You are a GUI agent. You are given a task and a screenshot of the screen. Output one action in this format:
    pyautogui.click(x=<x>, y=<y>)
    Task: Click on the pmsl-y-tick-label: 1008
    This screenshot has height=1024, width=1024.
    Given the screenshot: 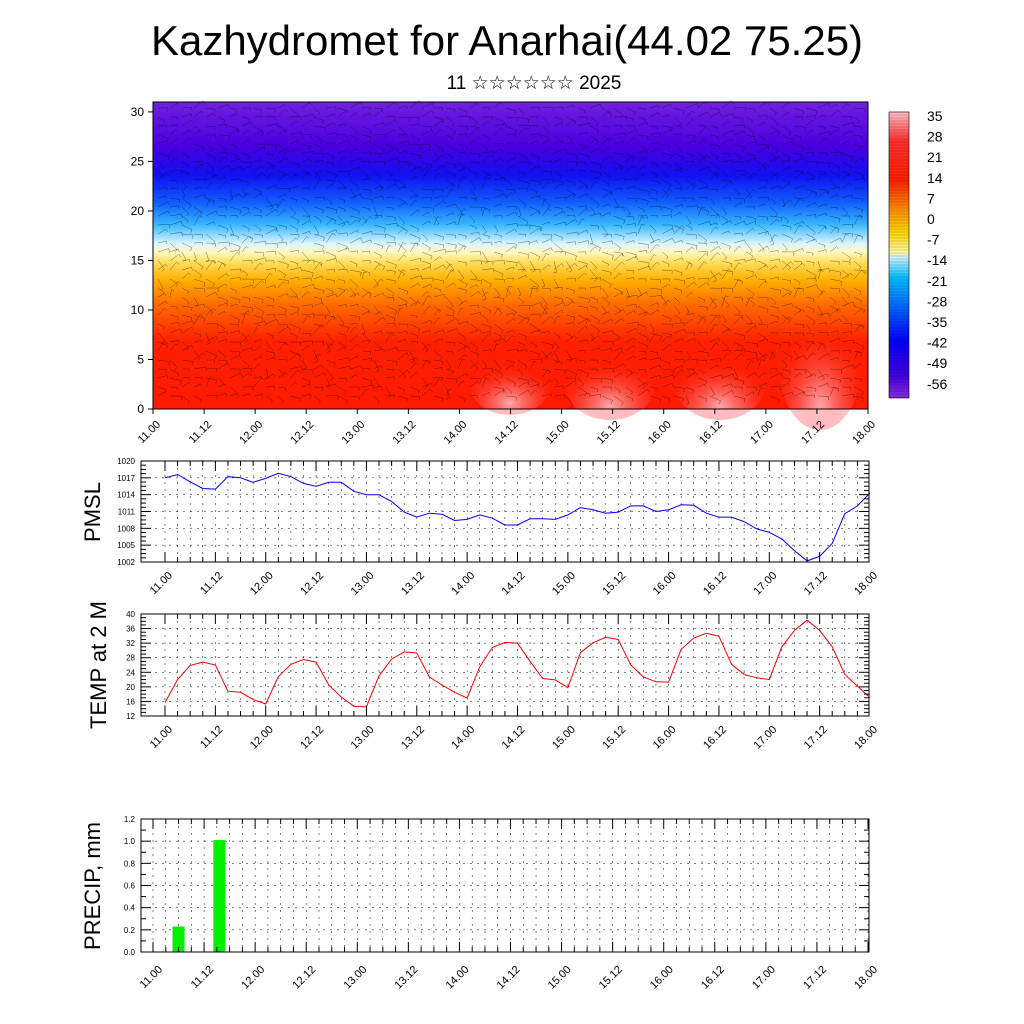 What is the action you would take?
    pyautogui.click(x=126, y=528)
    